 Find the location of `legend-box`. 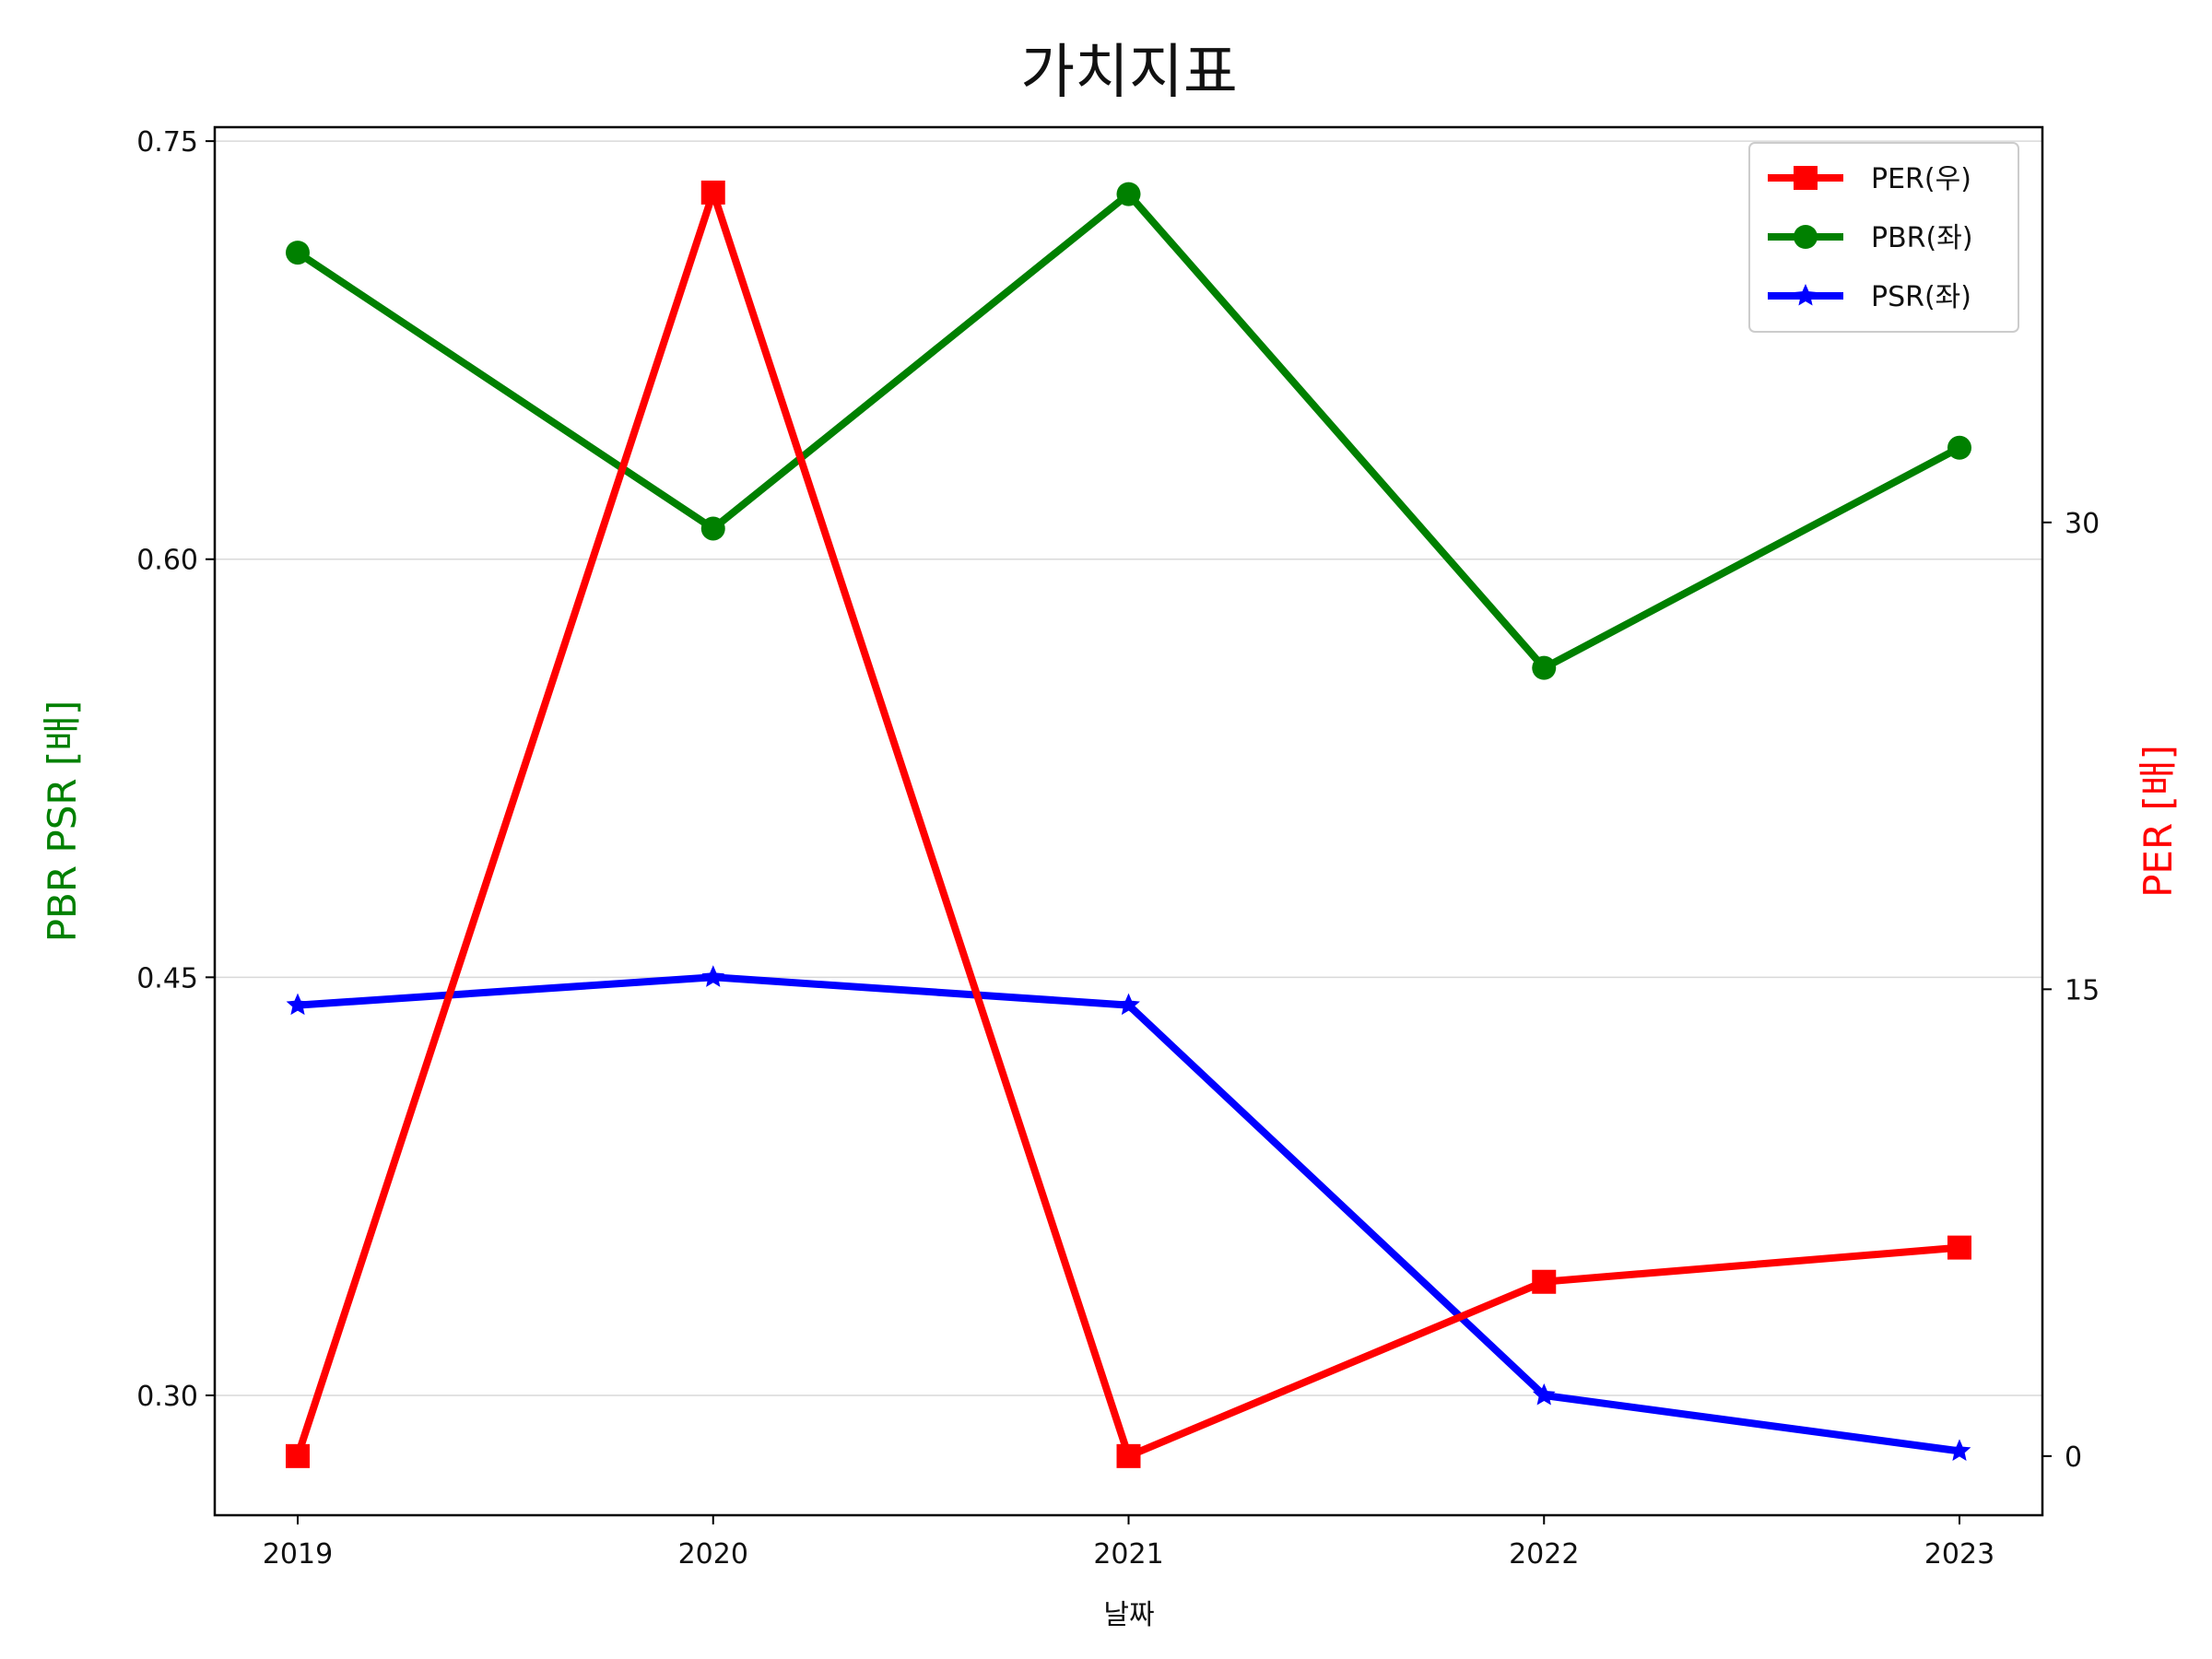

legend-box is located at coordinates (1883, 237).